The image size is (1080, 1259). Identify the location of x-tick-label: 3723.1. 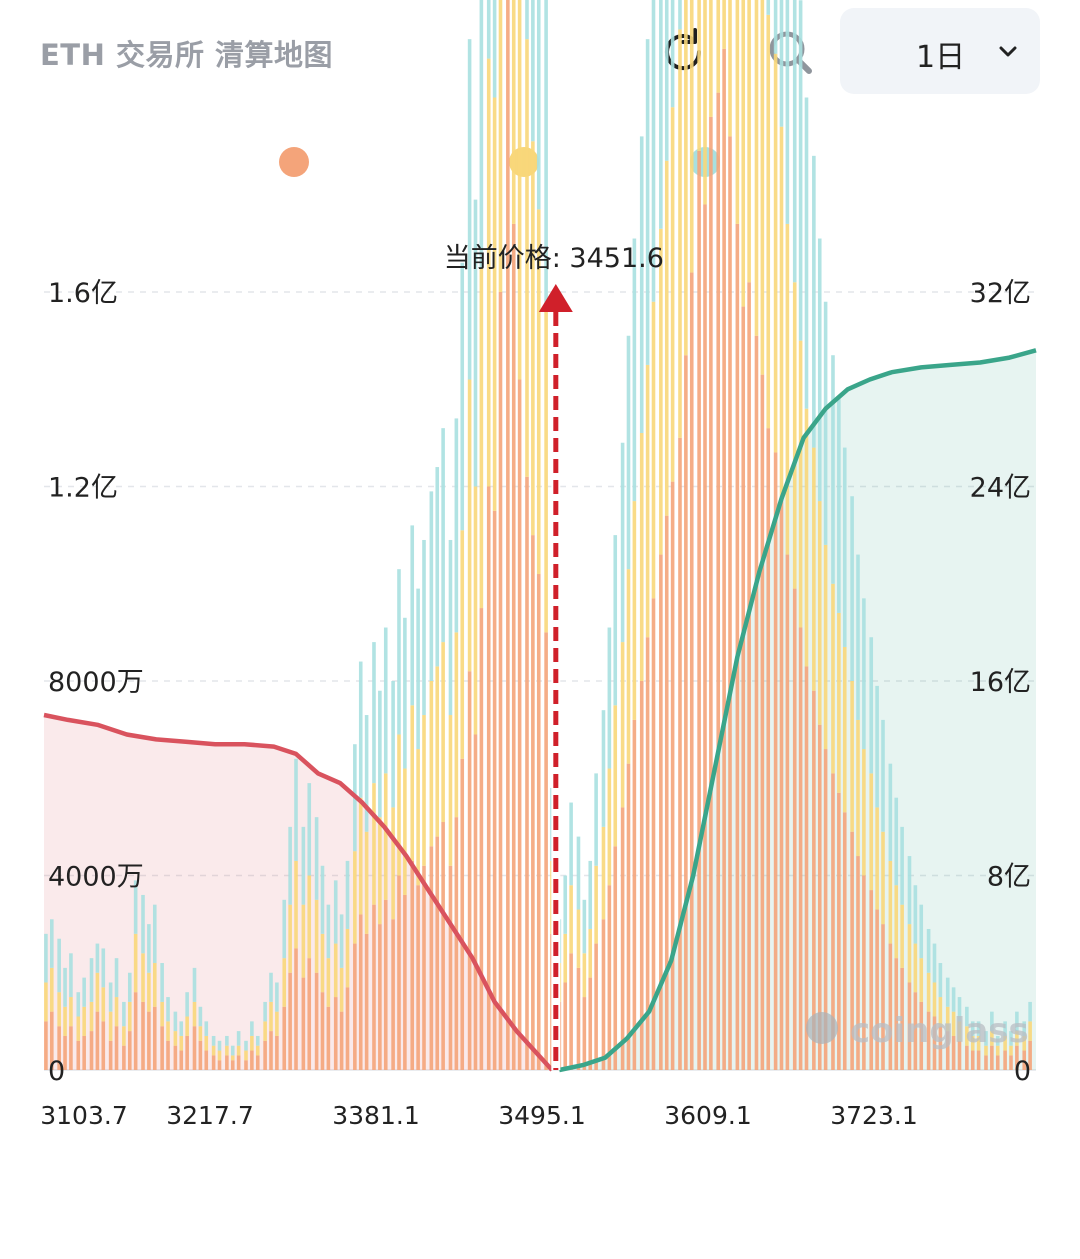
(873, 1115).